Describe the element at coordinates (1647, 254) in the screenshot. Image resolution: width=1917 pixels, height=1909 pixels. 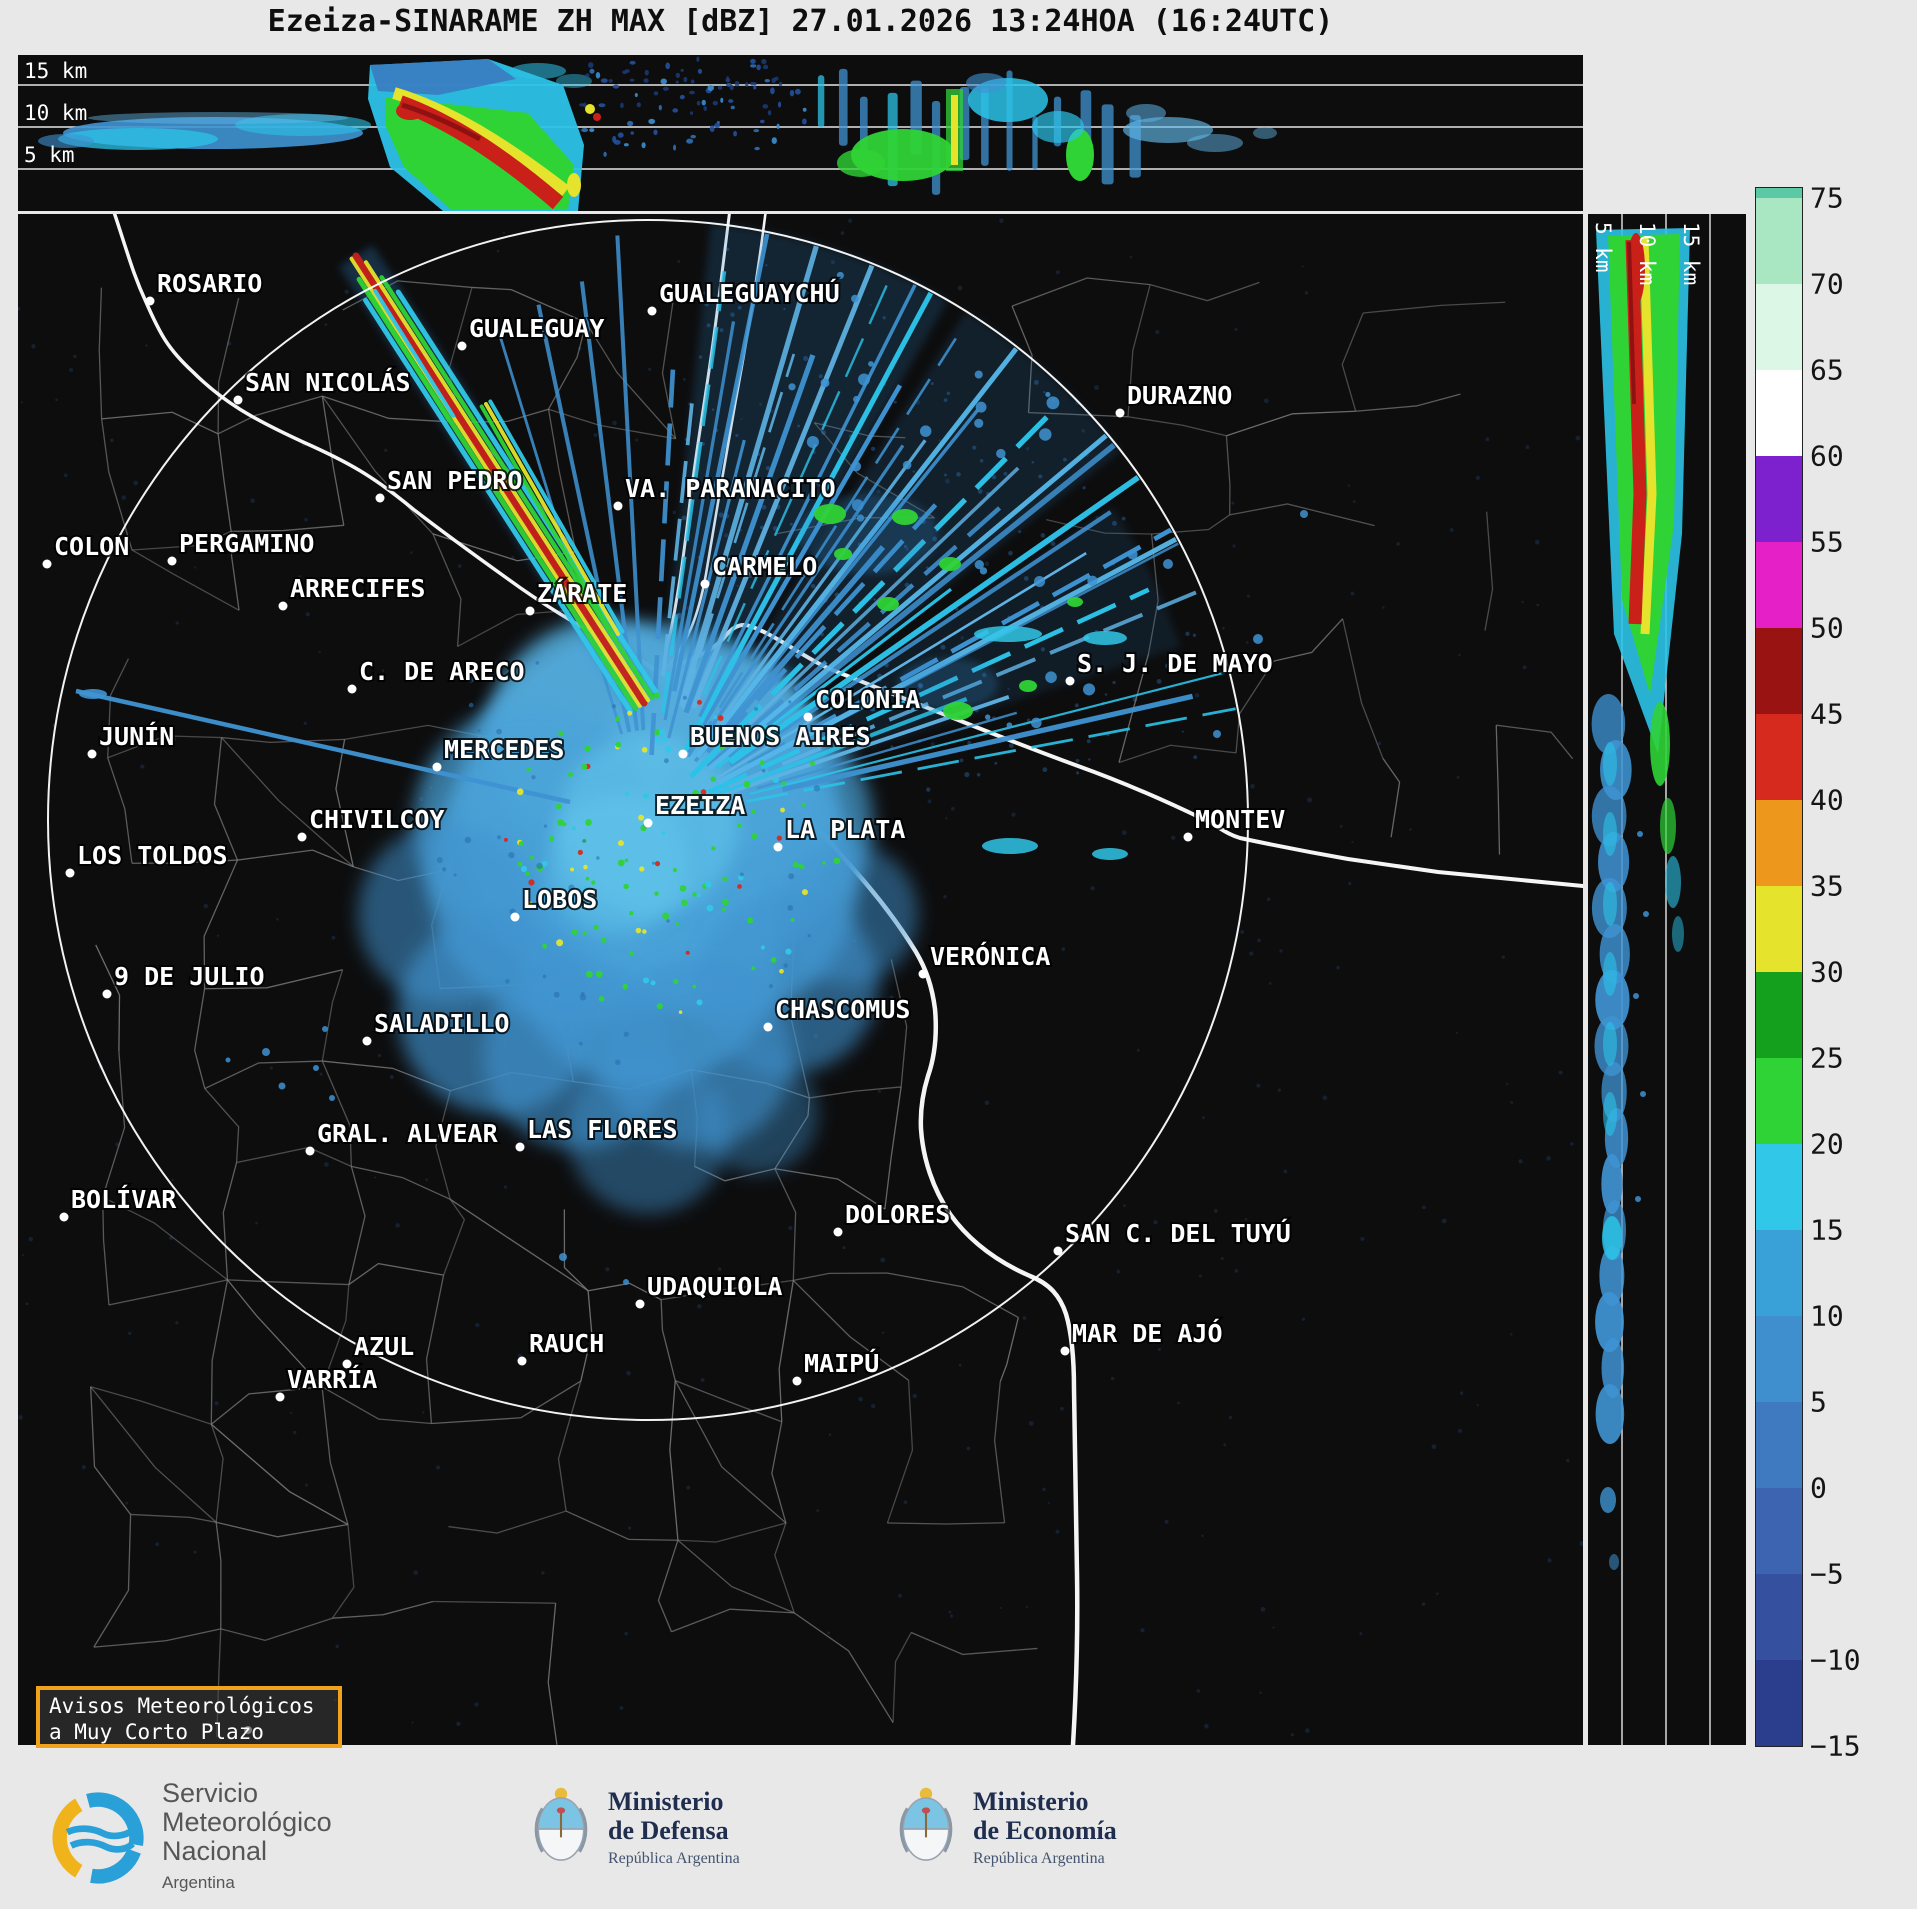
I see `right-height-label: 10 km` at that location.